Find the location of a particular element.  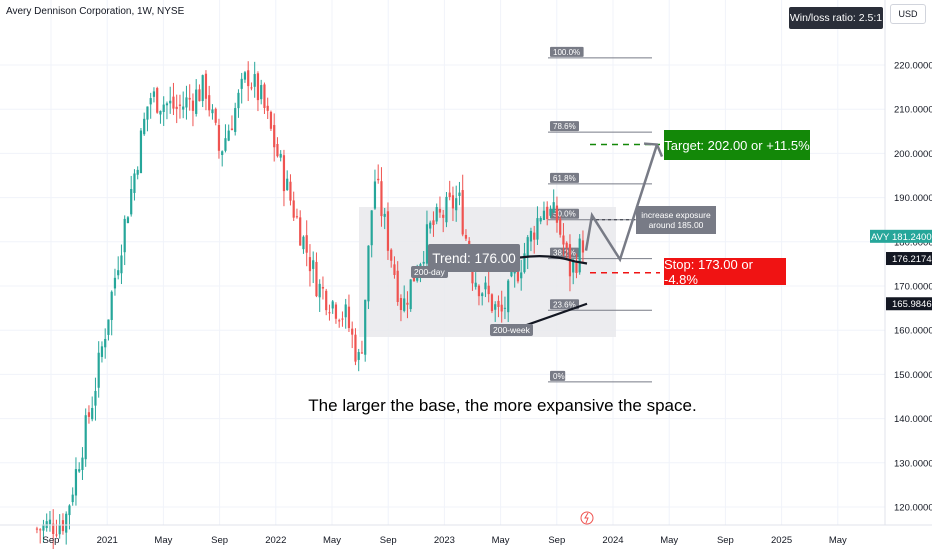

y-tick-label: 170.0000 is located at coordinates (913, 287).